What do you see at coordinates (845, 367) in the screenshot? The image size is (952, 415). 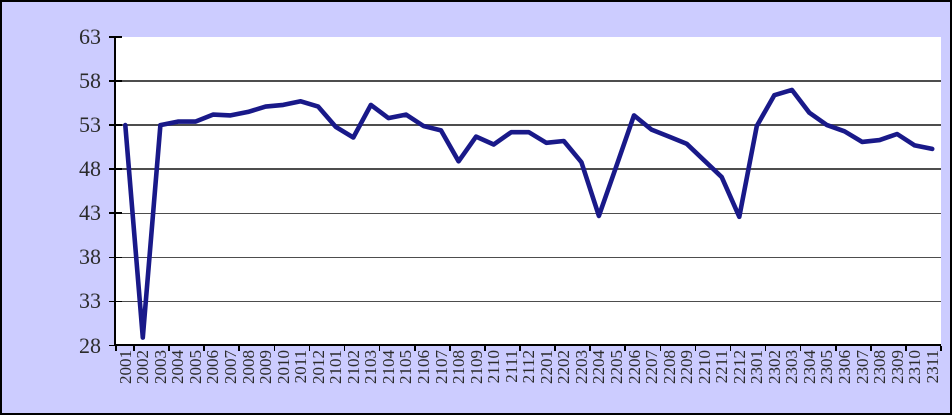 I see `x-axis-label-2306: 2306` at bounding box center [845, 367].